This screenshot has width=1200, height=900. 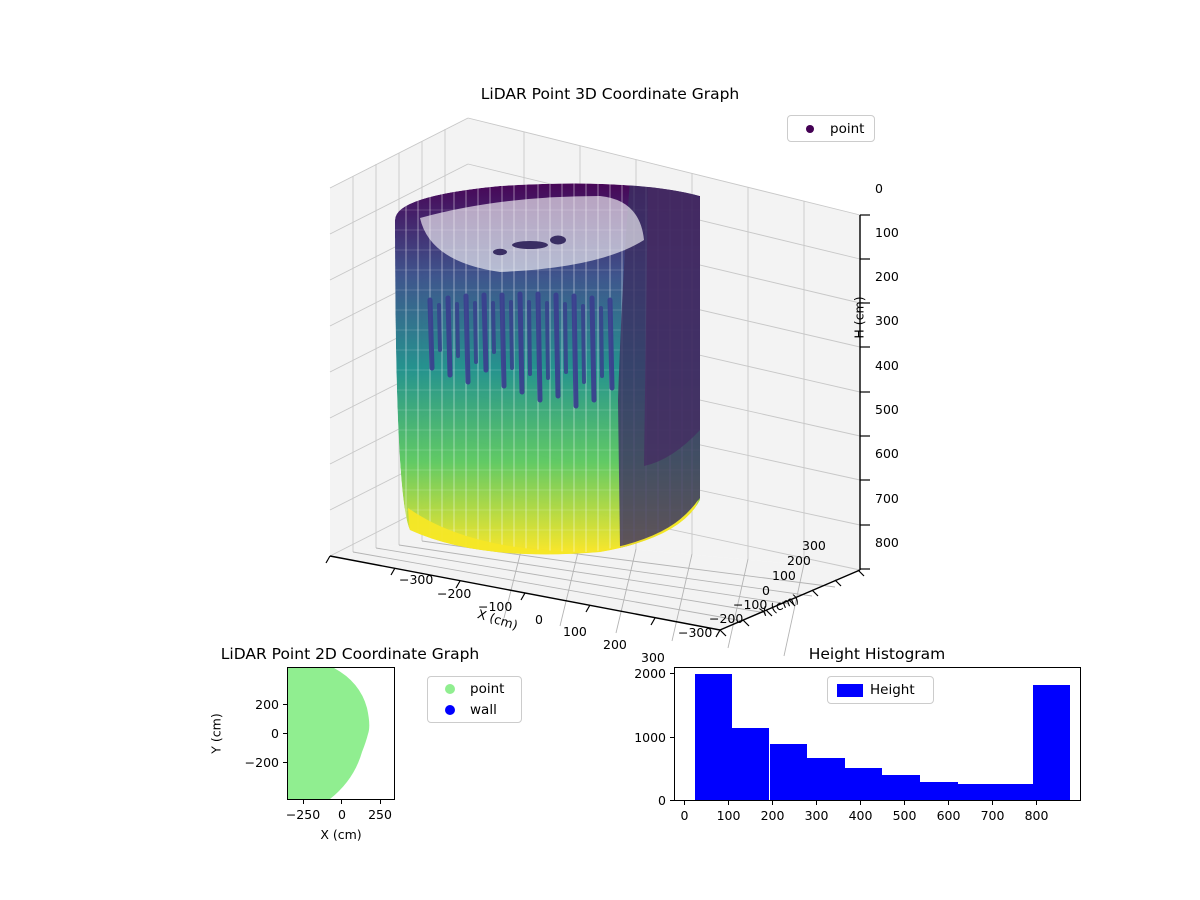 What do you see at coordinates (904, 815) in the screenshot?
I see `hist-xtick-500: 500` at bounding box center [904, 815].